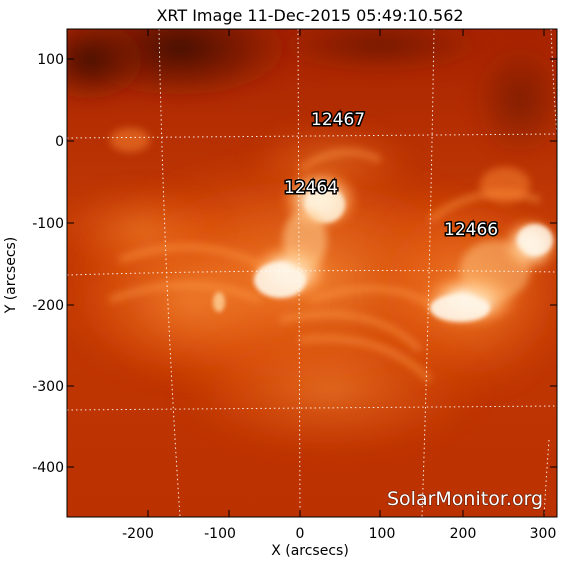 The width and height of the screenshot is (564, 564). What do you see at coordinates (310, 551) in the screenshot?
I see `x-axis-label: X (arcsecs)` at bounding box center [310, 551].